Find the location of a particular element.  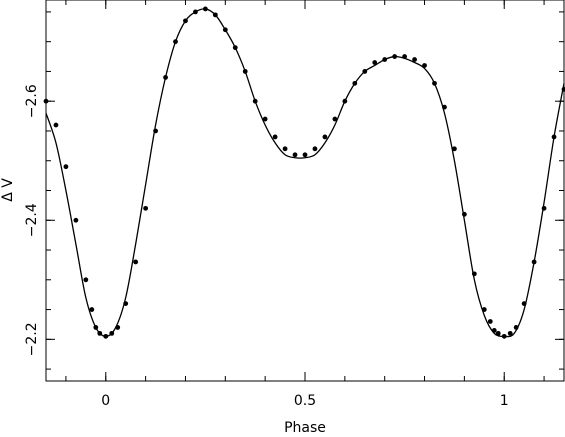

x-axis-label: Phase is located at coordinates (305, 428).